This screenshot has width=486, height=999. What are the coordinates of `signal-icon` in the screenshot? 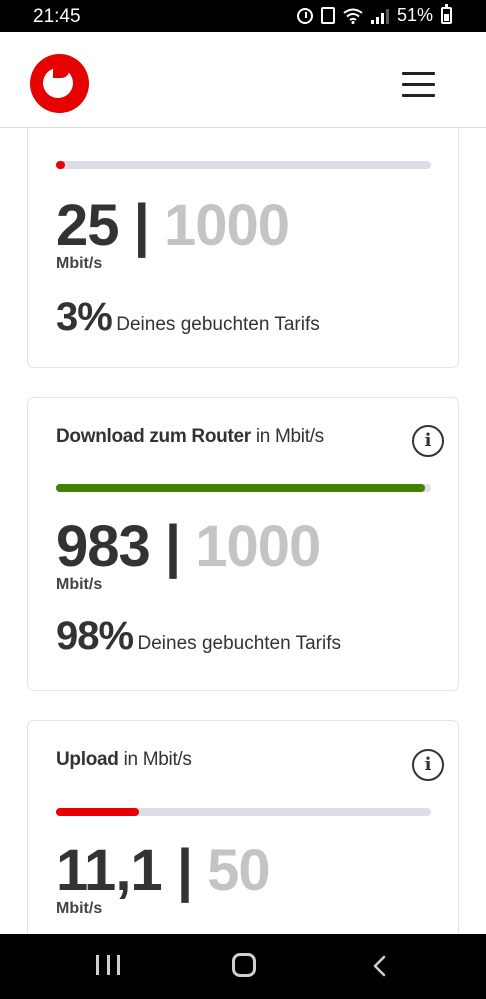 It's located at (379, 16).